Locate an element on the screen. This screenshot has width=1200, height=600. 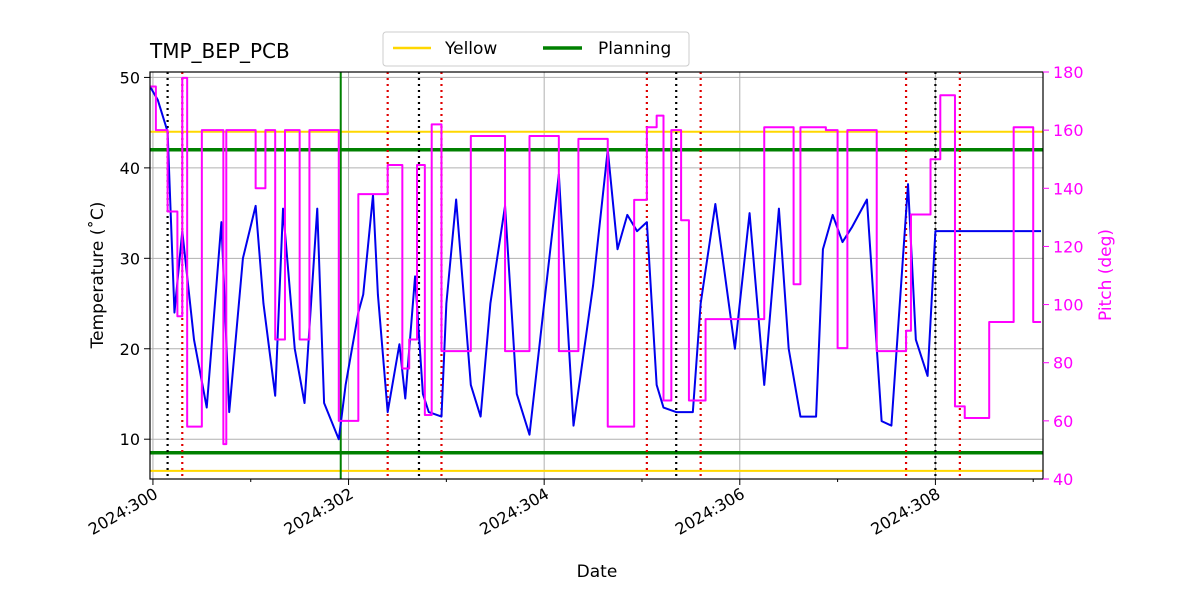
chart-title: TMP_BEP_PCB is located at coordinates (219, 51).